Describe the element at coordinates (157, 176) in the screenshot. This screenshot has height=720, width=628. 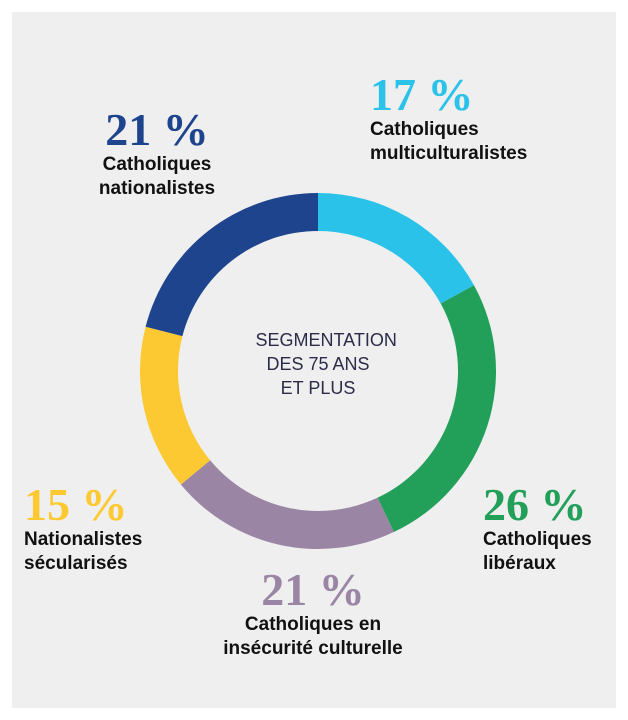
I see `category-label: Catholiques nationalistes` at that location.